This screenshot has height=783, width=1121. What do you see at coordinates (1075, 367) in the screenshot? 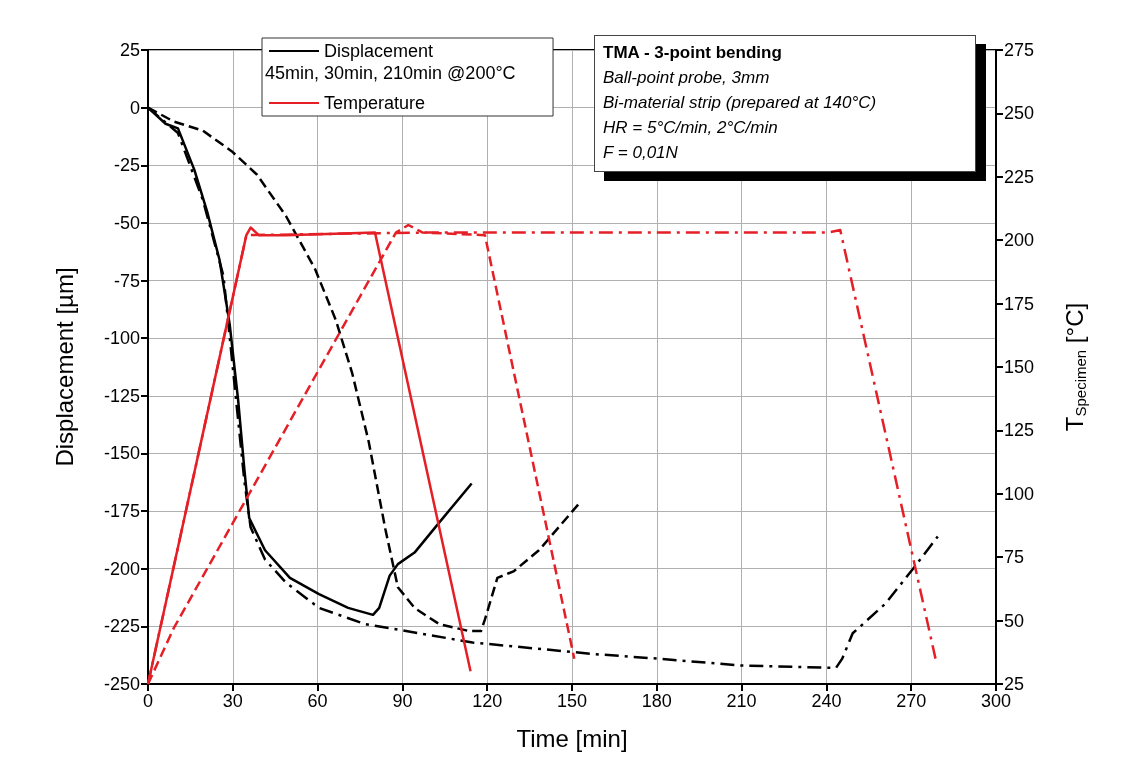
I see `y2-axis-title: TSpecimen [°C]` at bounding box center [1075, 367].